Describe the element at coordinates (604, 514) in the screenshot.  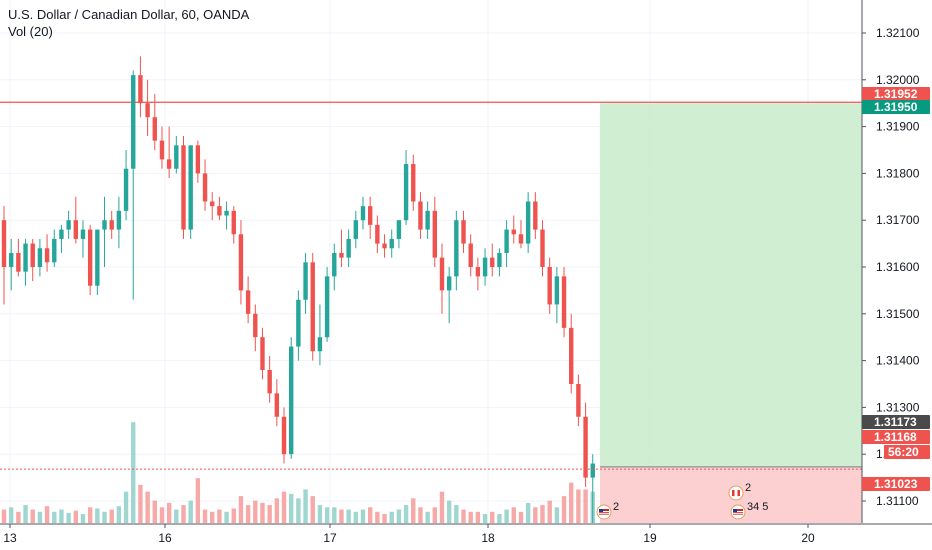
I see `us-flag-icon` at that location.